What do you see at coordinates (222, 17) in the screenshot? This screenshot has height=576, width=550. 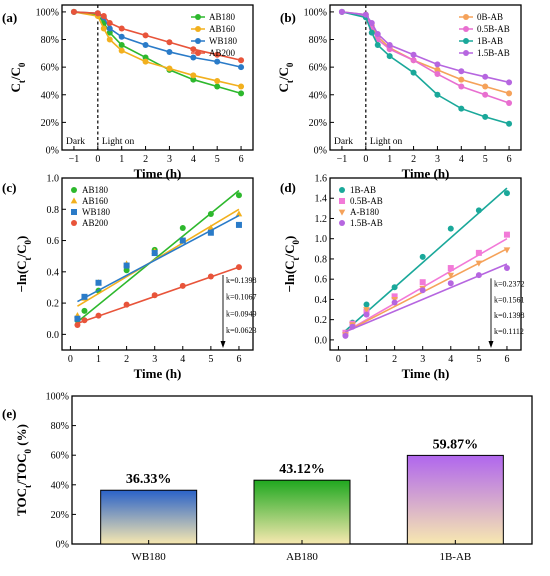 I see `legend-label: AB180` at bounding box center [222, 17].